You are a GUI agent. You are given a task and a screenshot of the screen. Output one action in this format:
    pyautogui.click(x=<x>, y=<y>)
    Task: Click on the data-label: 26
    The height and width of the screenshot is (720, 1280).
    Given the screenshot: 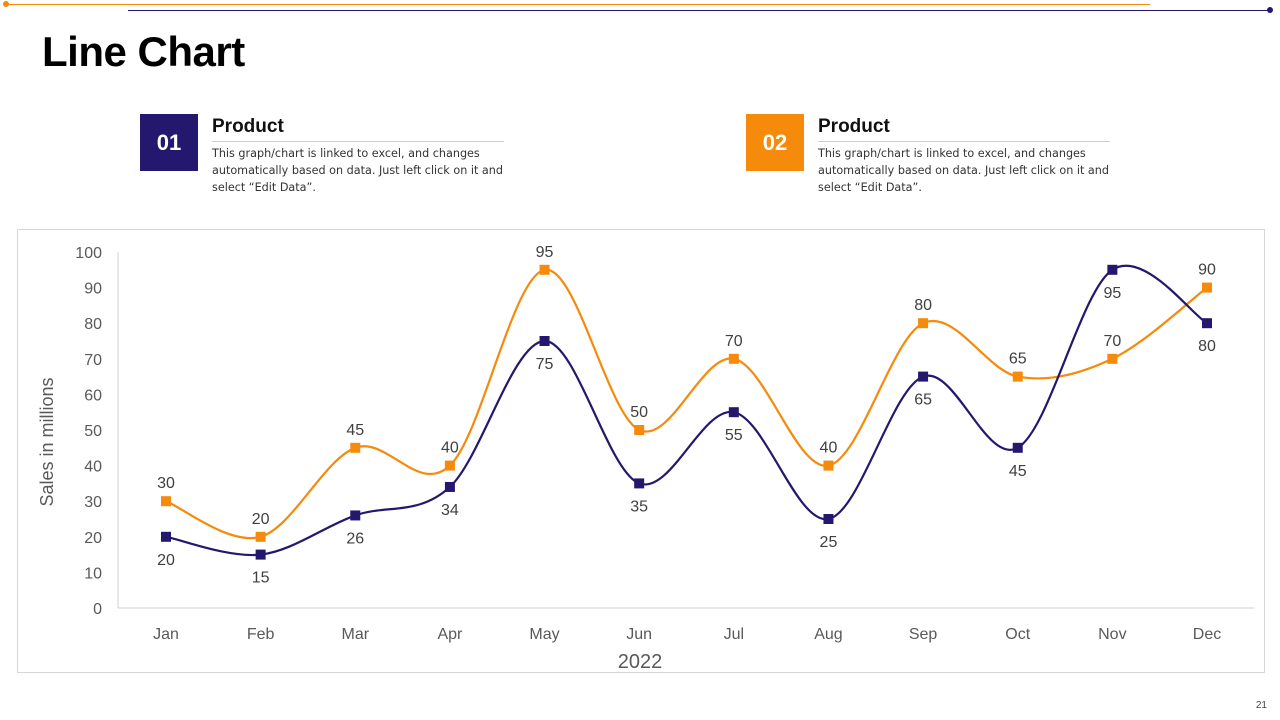 What is the action you would take?
    pyautogui.click(x=355, y=538)
    